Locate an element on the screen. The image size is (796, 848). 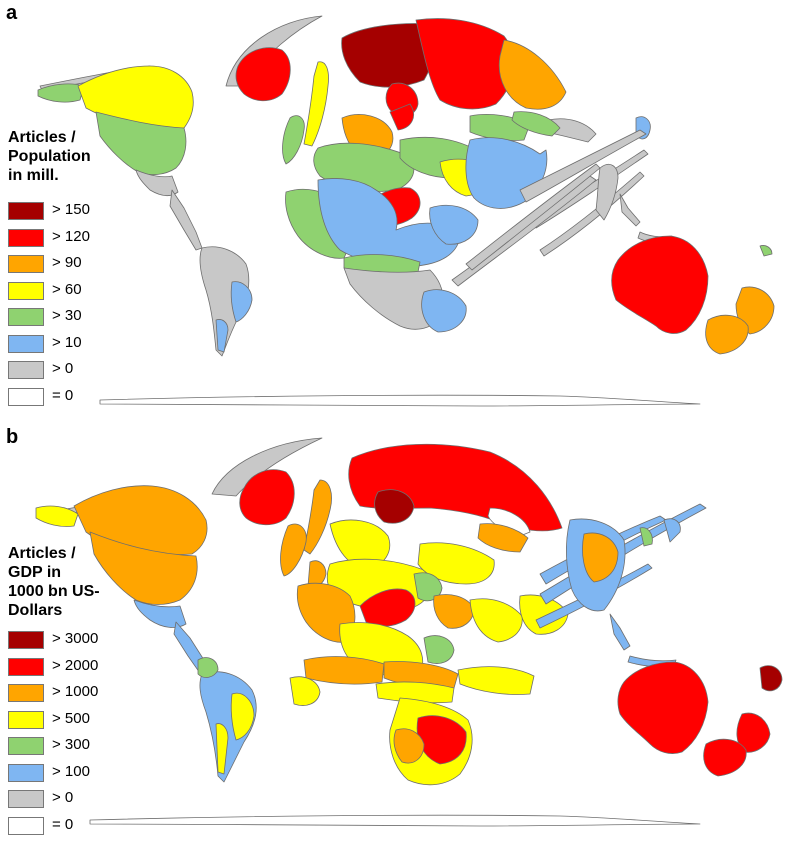
region-alaska is located at coordinates (57, 516).